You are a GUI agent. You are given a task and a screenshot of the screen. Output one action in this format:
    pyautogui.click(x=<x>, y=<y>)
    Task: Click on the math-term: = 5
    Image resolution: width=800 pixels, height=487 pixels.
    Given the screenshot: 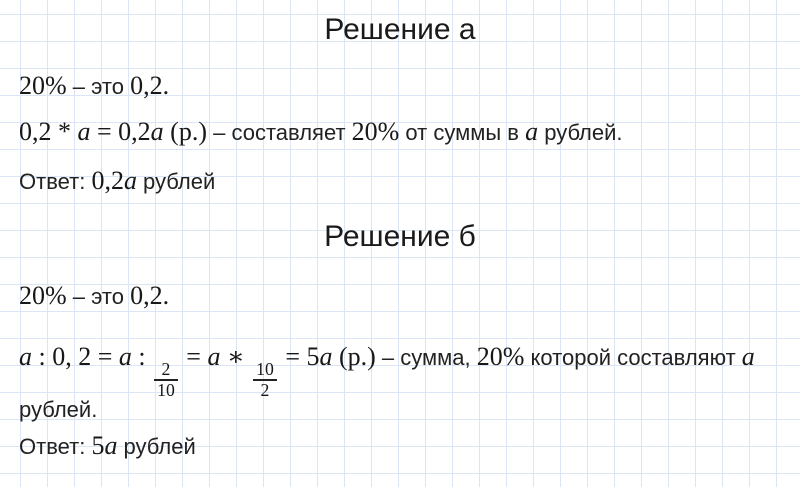 What is the action you would take?
    pyautogui.click(x=299, y=356)
    